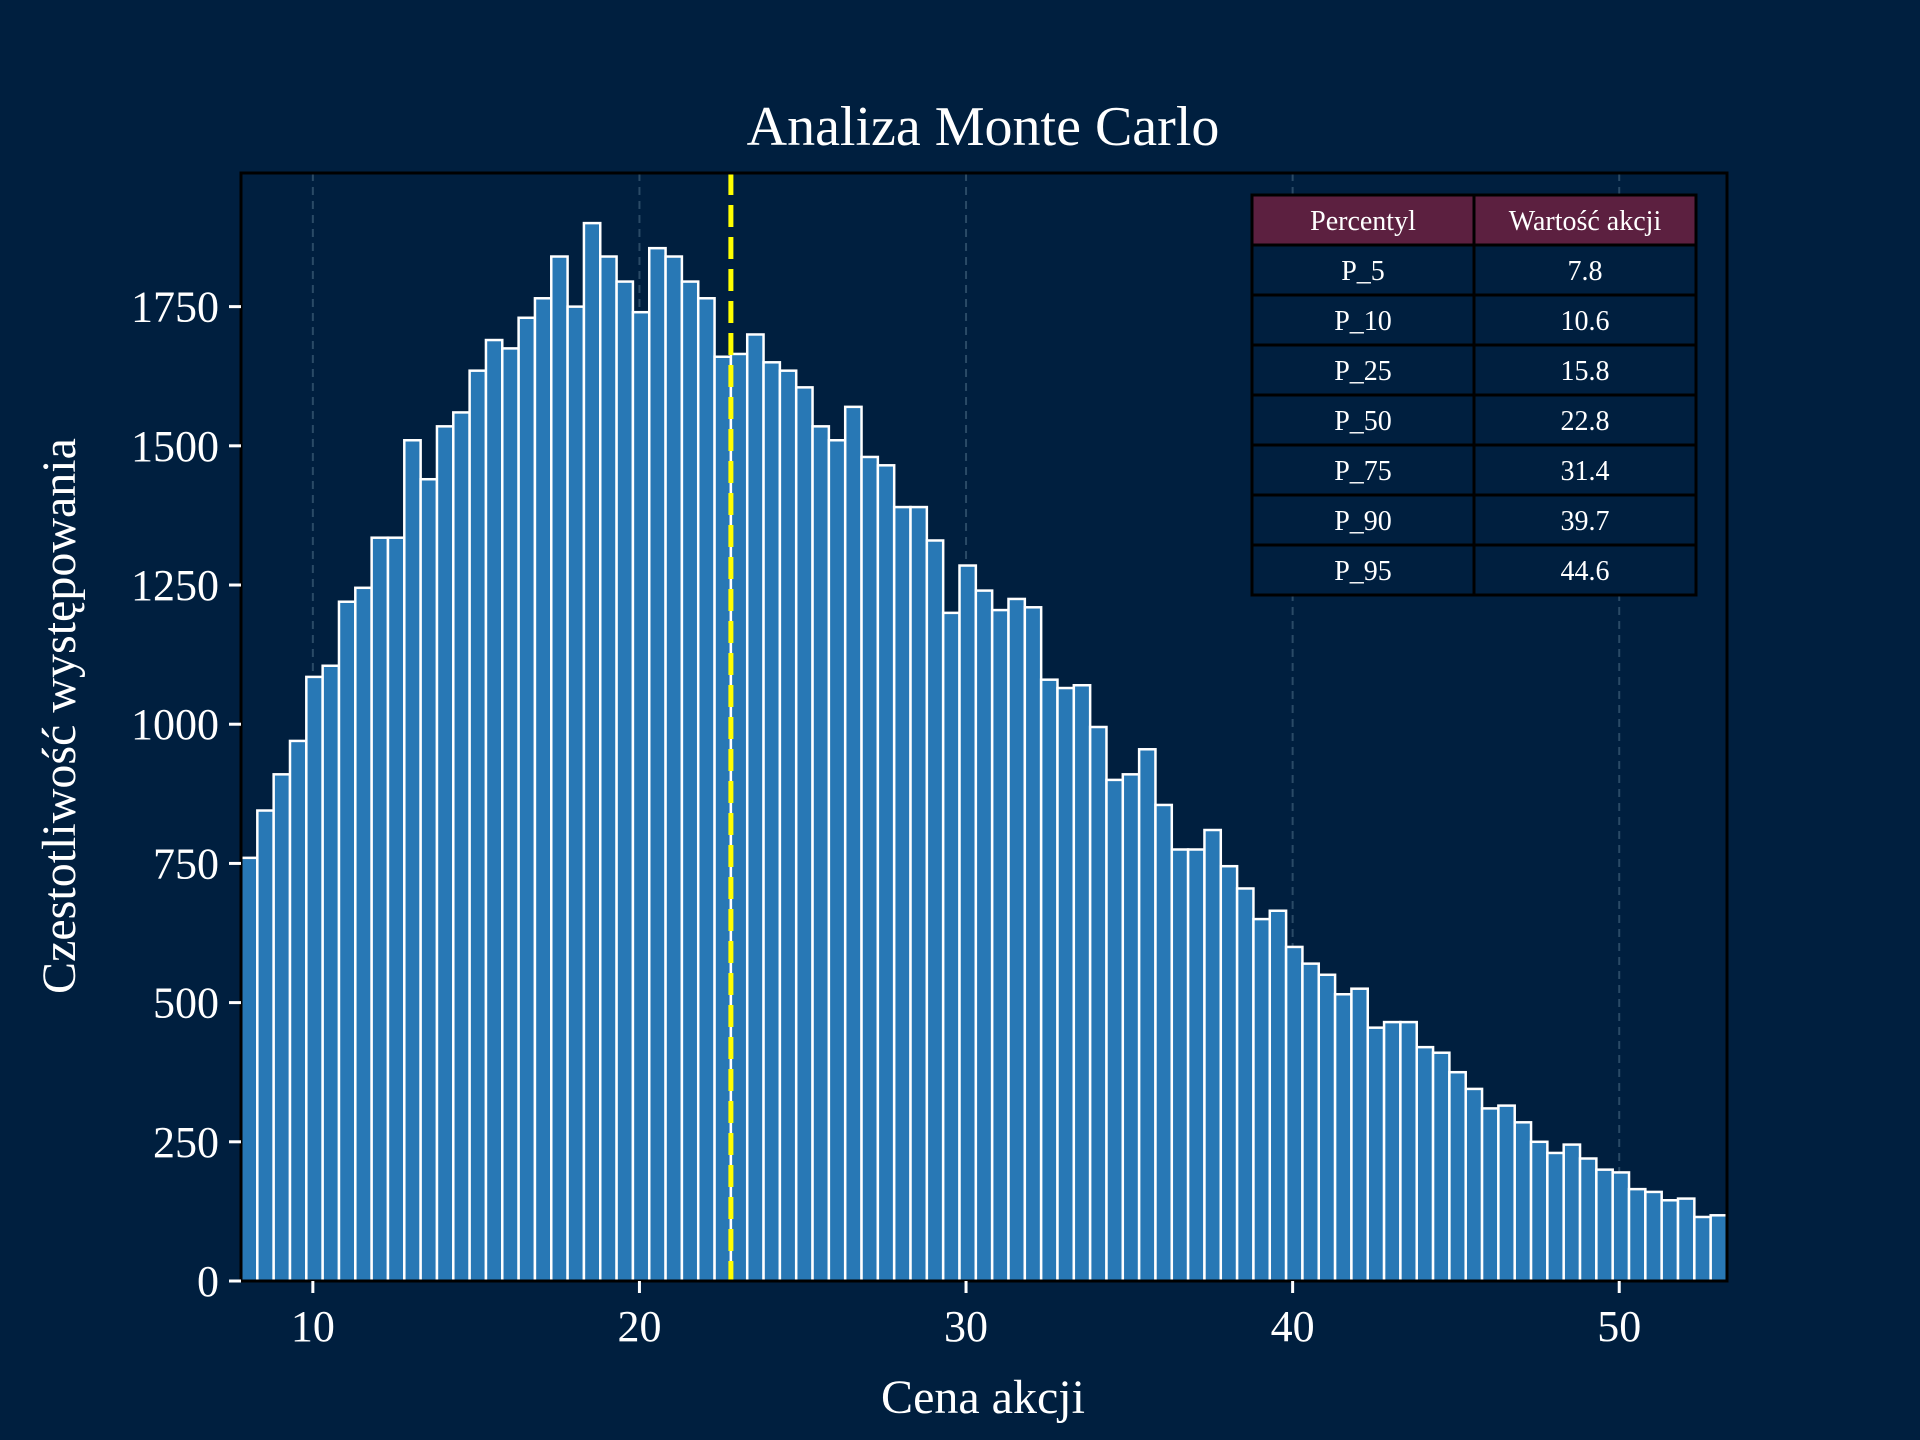 The height and width of the screenshot is (1440, 1920). What do you see at coordinates (175, 724) in the screenshot?
I see `y-tick-label: 1000` at bounding box center [175, 724].